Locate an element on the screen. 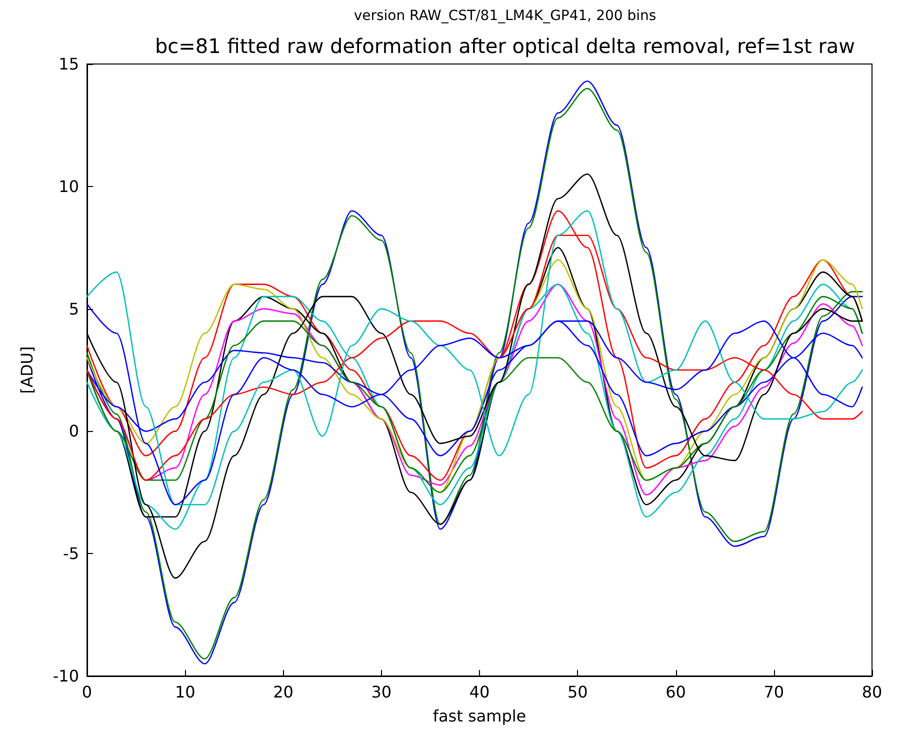 This screenshot has width=917, height=729. x-tick-label: 60 is located at coordinates (676, 692).